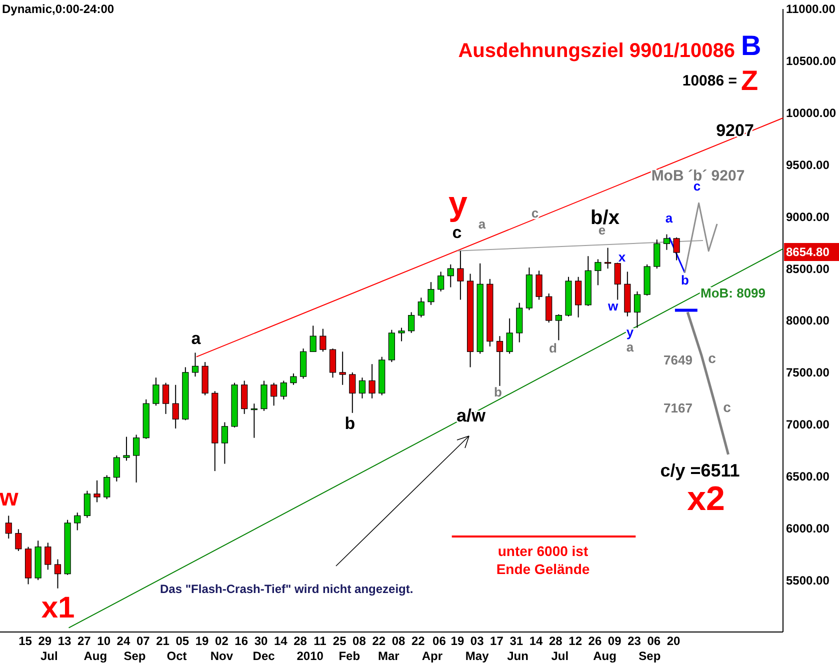 The image size is (839, 666). I want to click on x-tick-label: 08, so click(359, 641).